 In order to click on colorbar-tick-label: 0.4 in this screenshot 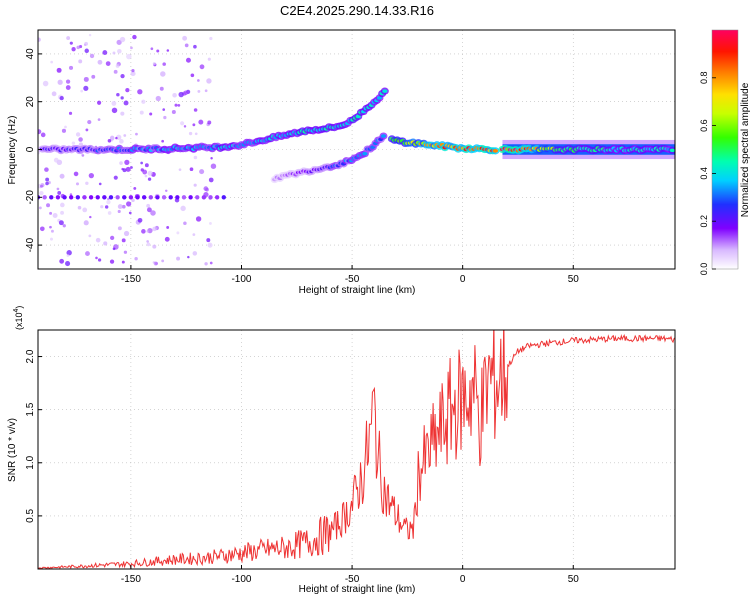, I will do `click(704, 173)`.